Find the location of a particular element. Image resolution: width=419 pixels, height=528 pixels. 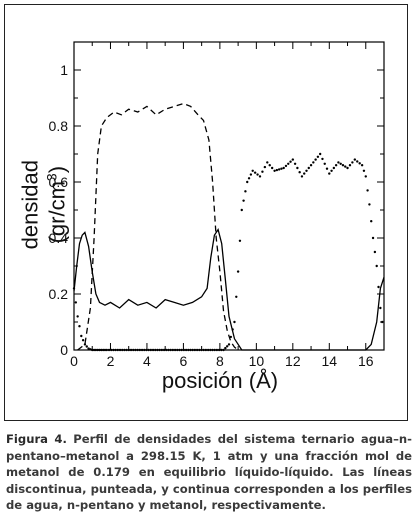

x-tick-label: 6 is located at coordinates (184, 361).